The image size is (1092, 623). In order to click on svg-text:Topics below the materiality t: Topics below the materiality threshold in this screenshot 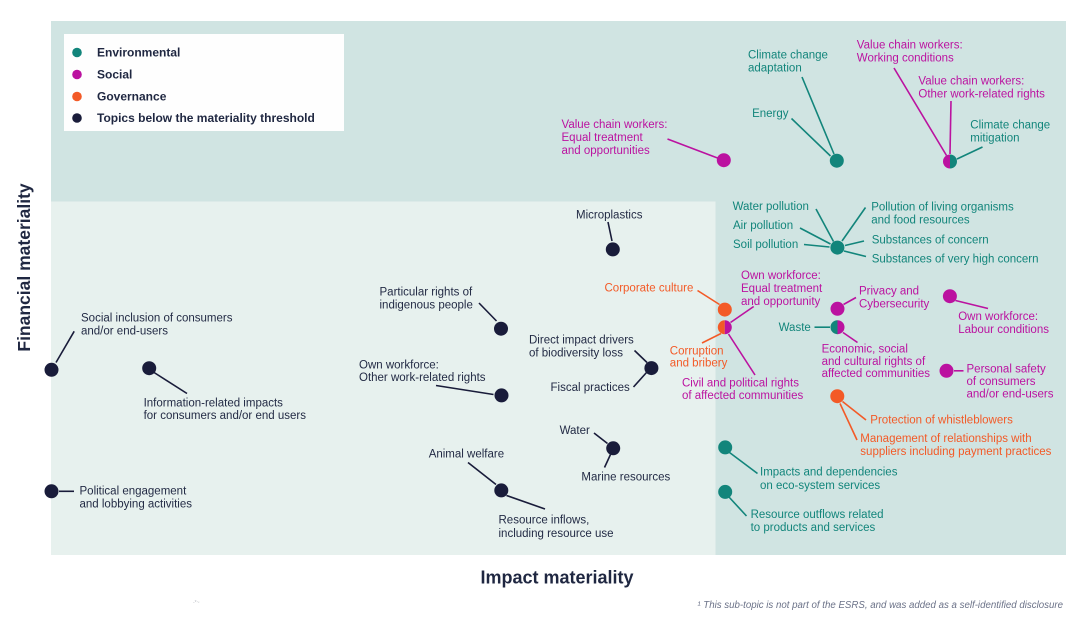, I will do `click(206, 118)`.